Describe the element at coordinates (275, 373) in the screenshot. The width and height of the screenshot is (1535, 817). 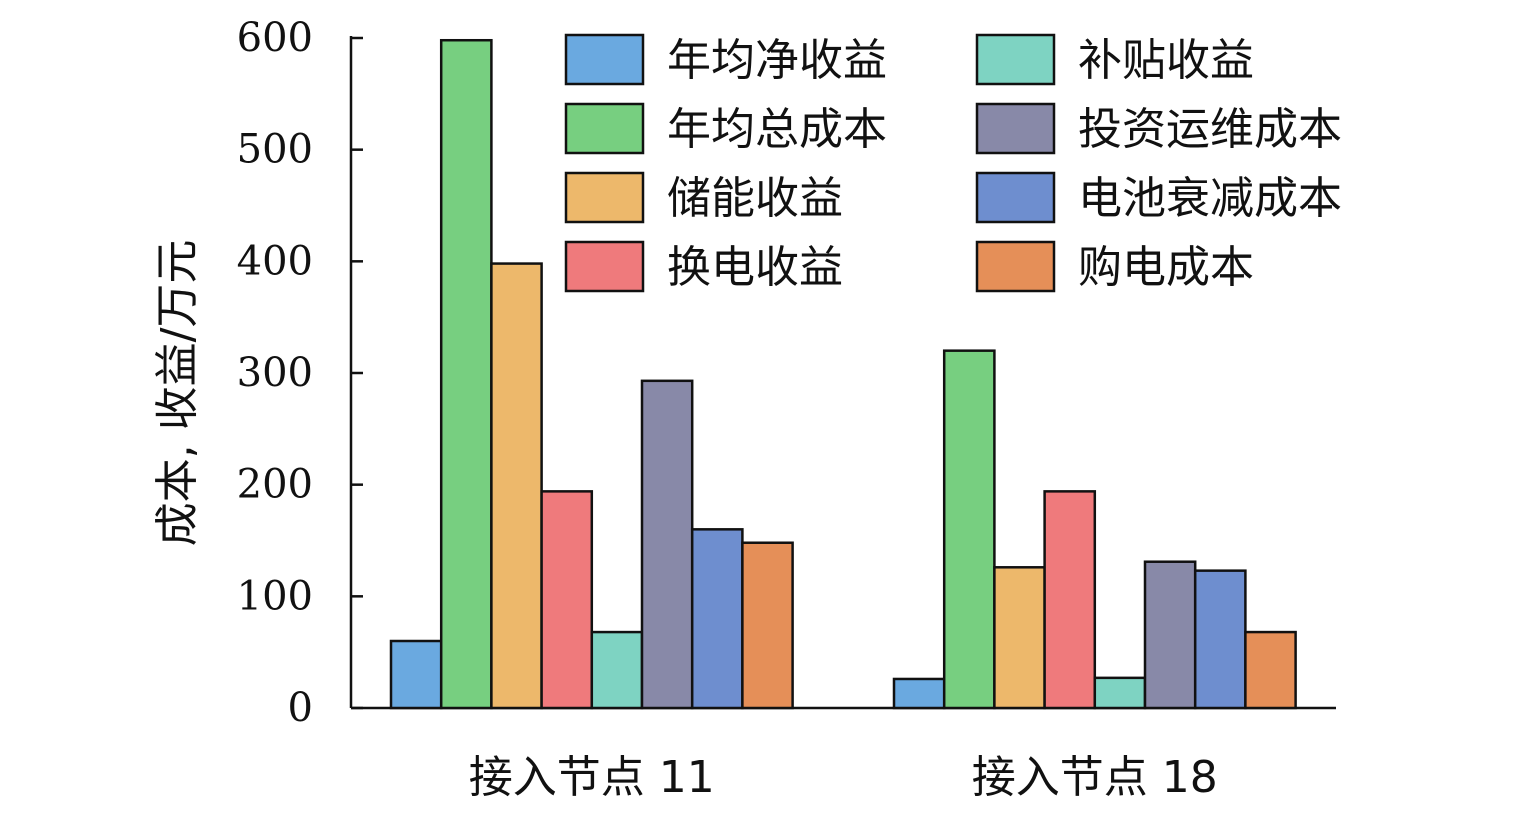
I see `y-tick-label: 300` at that location.